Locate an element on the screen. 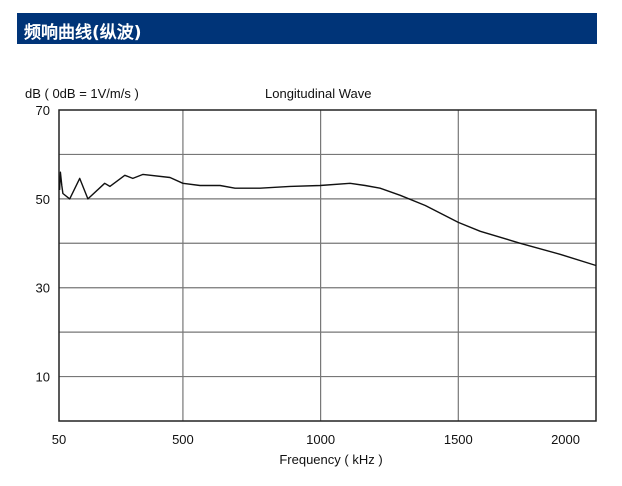  y-tick-label: 10 is located at coordinates (43, 377).